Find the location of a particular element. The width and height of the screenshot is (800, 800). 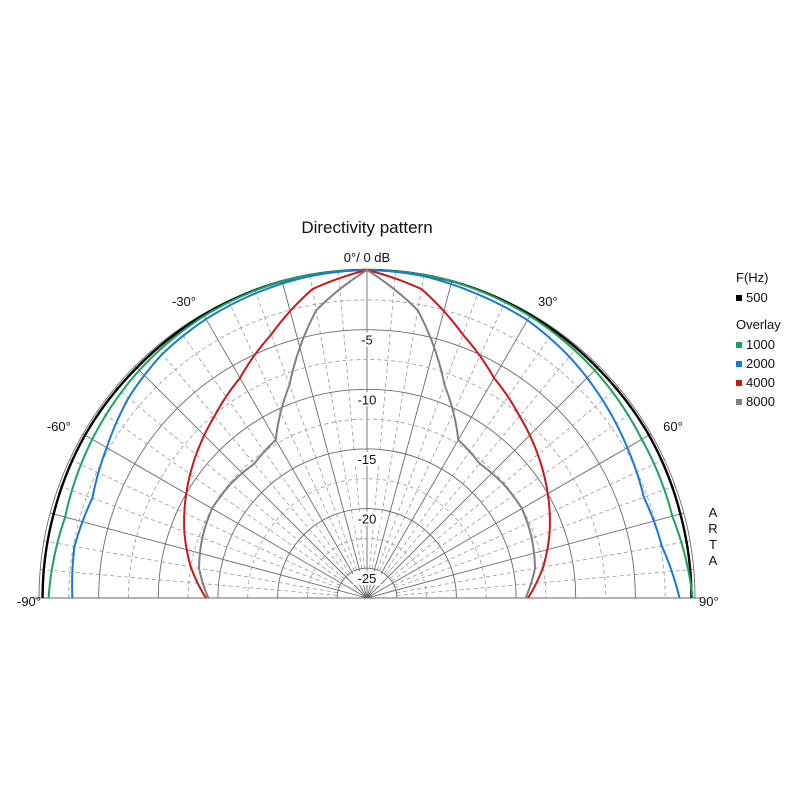

legend-label-8000: 8000 is located at coordinates (760, 401).